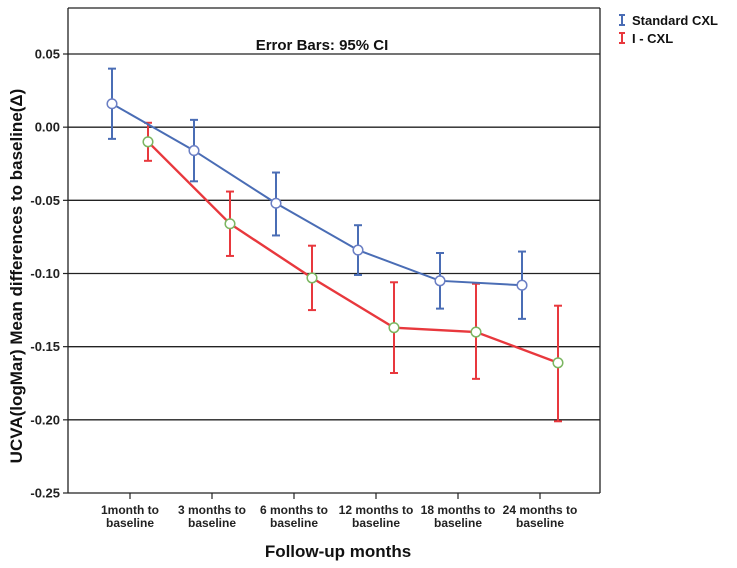 The height and width of the screenshot is (568, 737). What do you see at coordinates (212, 510) in the screenshot?
I see `x-tick-label-1-0: 3 months to` at bounding box center [212, 510].